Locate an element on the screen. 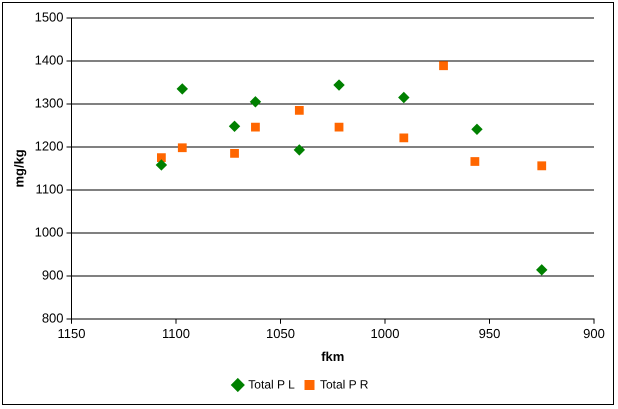  x-tick-label: 1050 is located at coordinates (280, 334).